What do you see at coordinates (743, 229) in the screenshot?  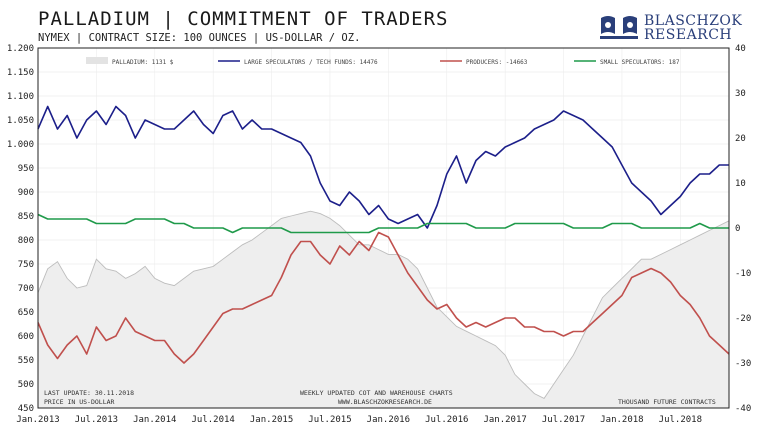 I see `right-axis-ticks: 40 30 20 10 0 -10 -20 -30 -40` at bounding box center [743, 229].